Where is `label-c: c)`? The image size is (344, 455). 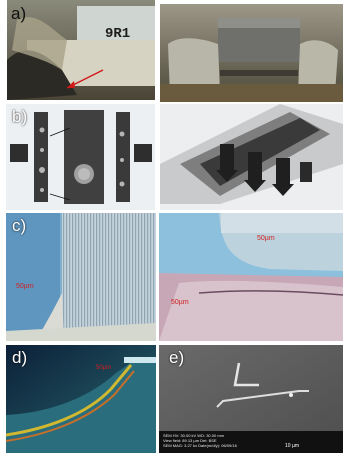
label-c: c) is located at coordinates (19, 225).